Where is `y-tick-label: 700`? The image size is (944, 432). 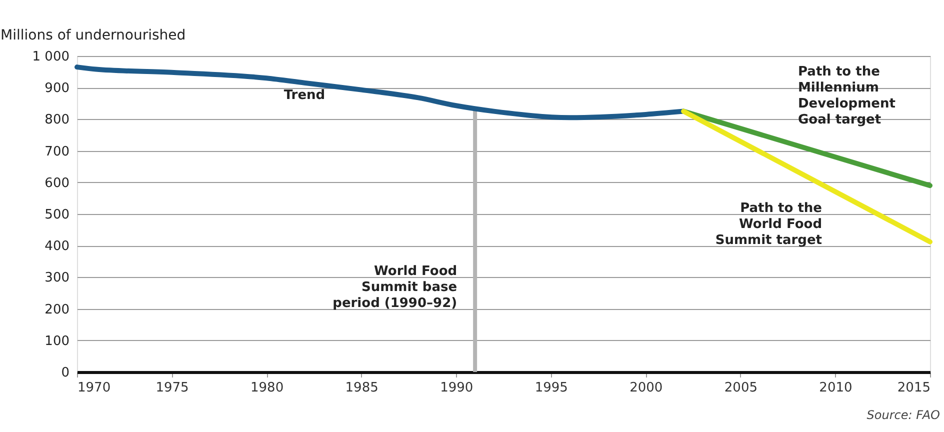 y-tick-label: 700 is located at coordinates (57, 152).